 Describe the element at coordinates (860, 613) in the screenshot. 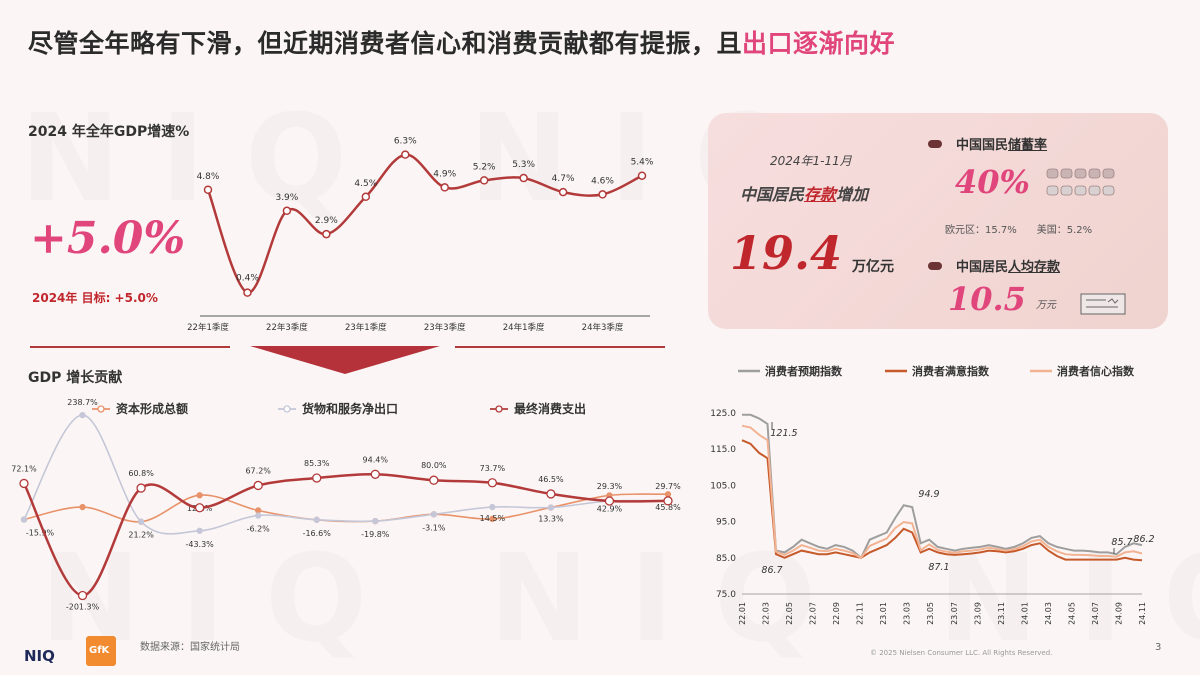

I see `consumer-x-tick-label: 22.11` at that location.